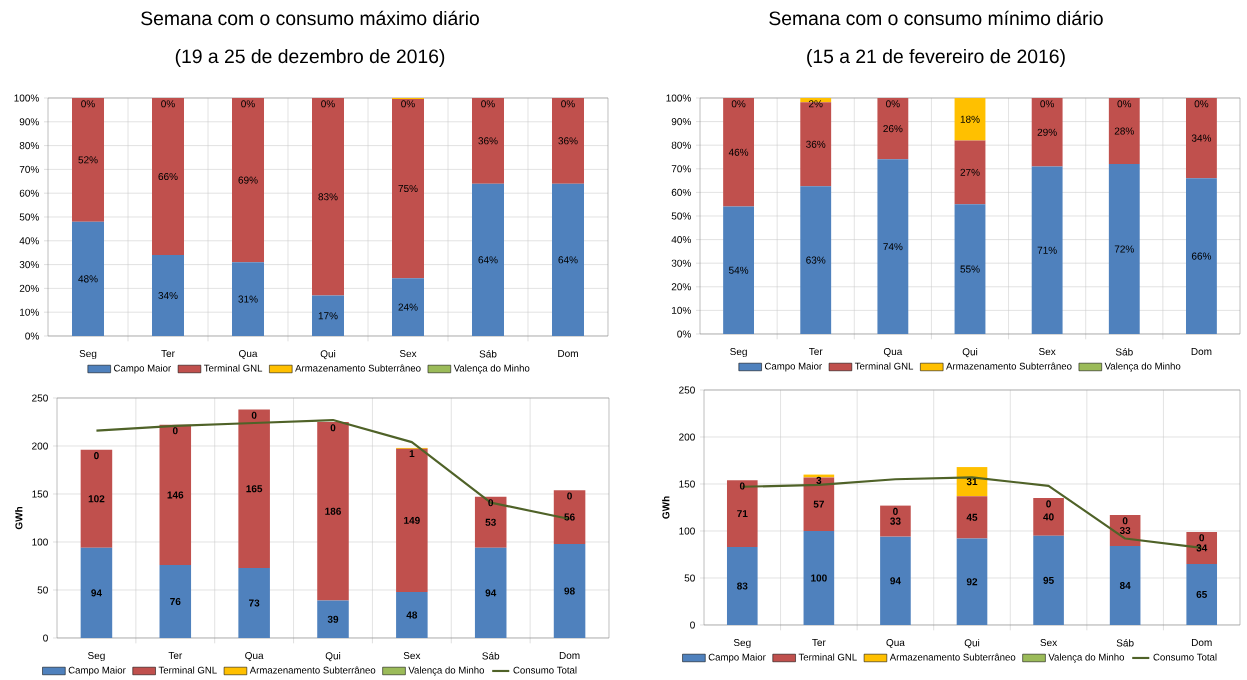  I want to click on data-label: 98, so click(569, 591).